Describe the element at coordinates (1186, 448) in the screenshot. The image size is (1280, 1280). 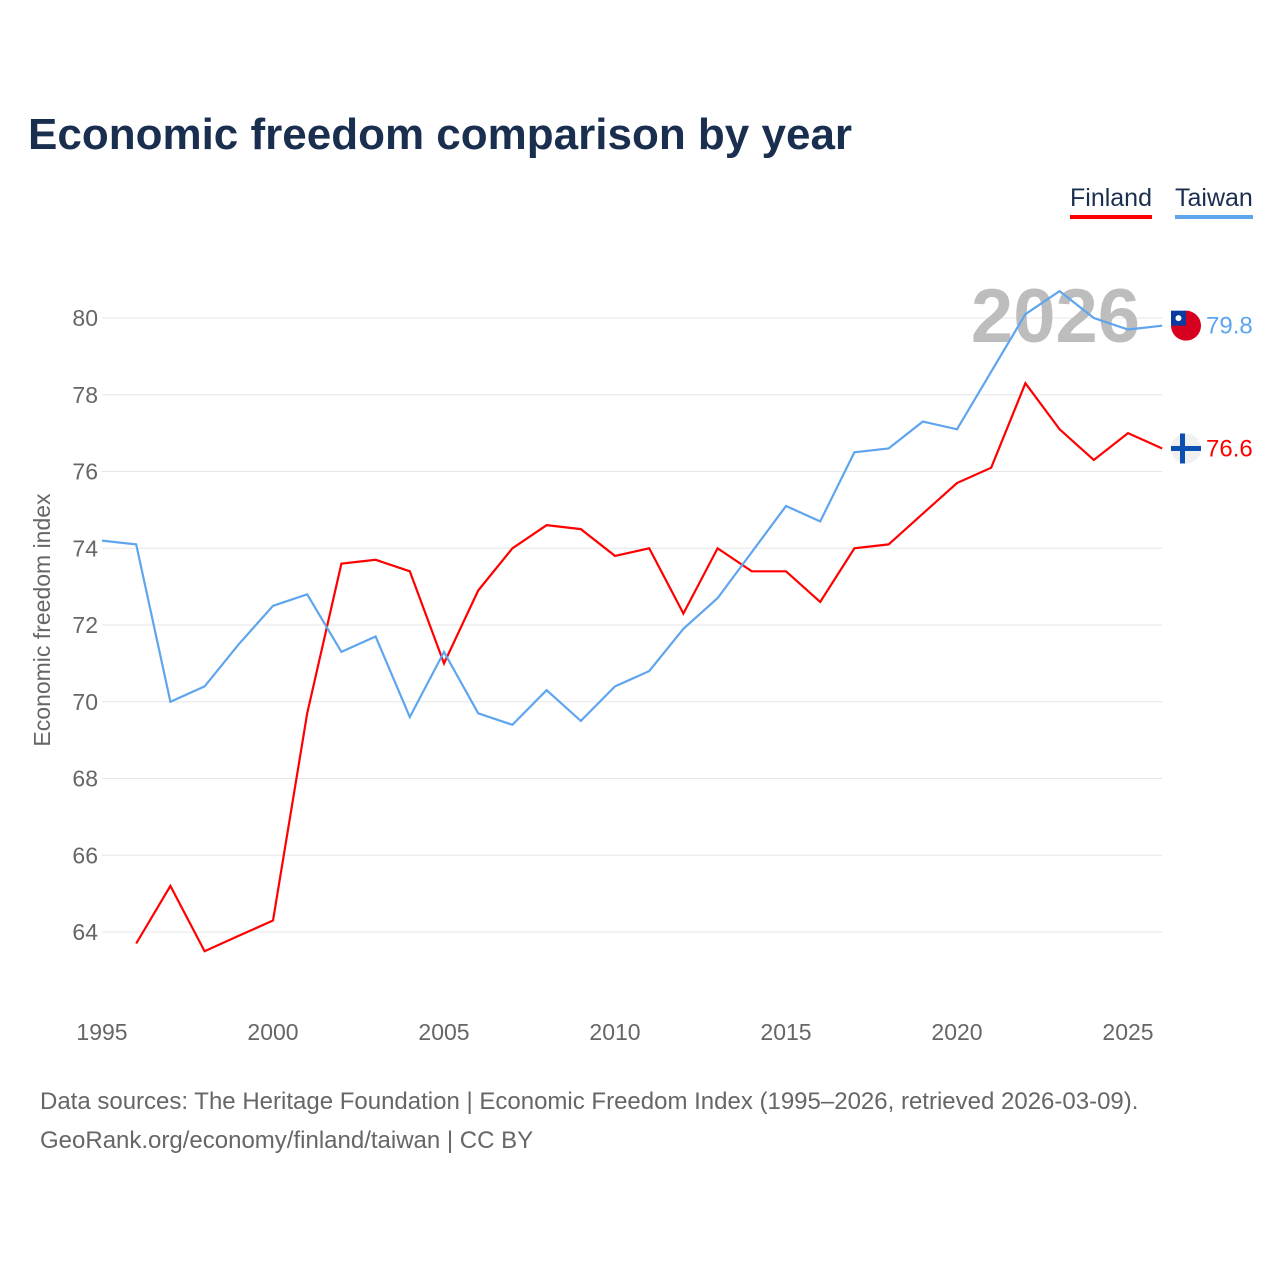
I see `finland-flag-cross-h` at that location.